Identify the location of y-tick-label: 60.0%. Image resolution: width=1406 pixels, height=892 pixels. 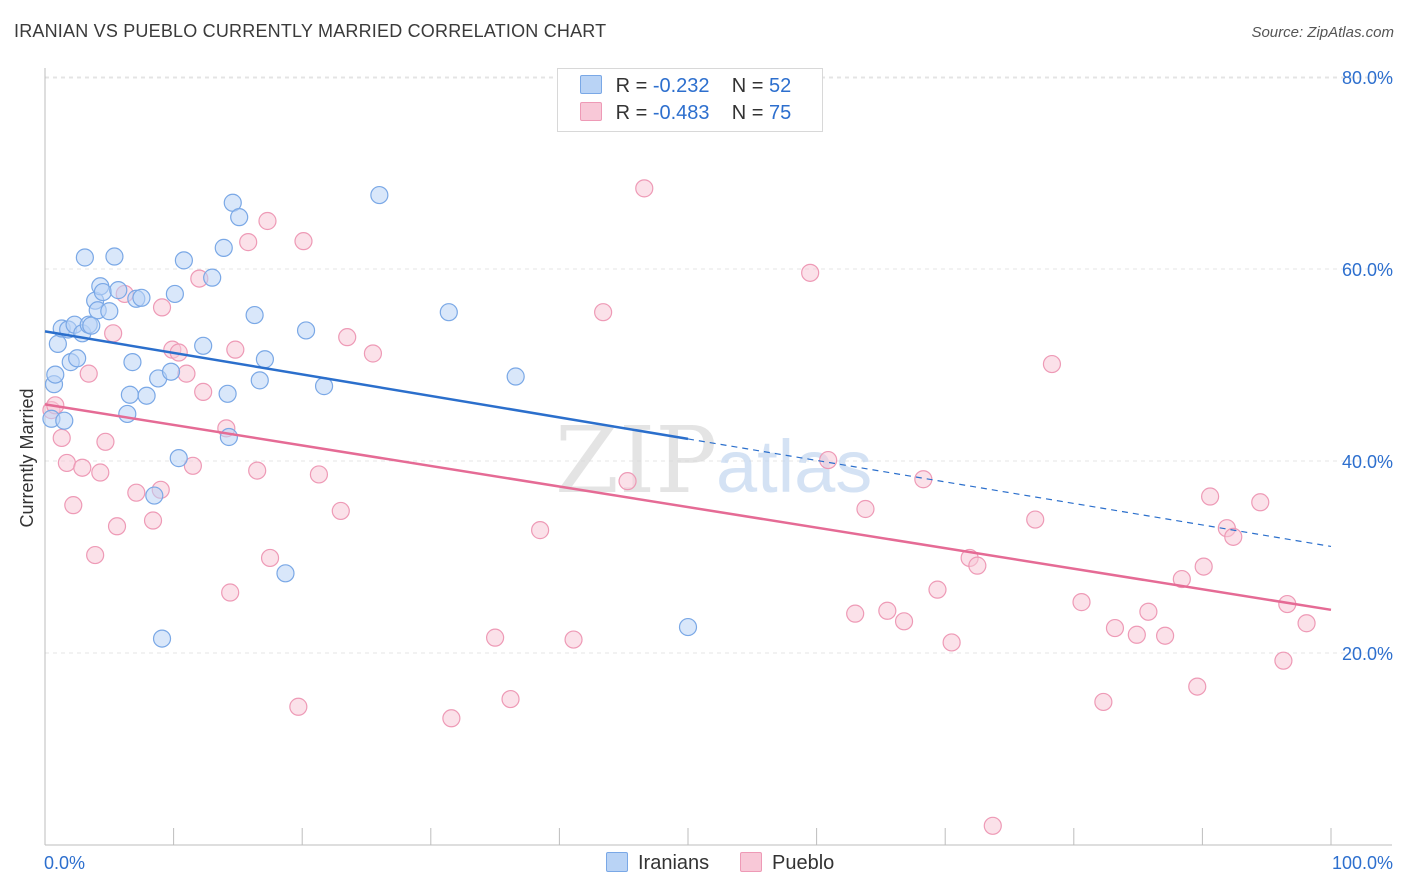
(1367, 270).